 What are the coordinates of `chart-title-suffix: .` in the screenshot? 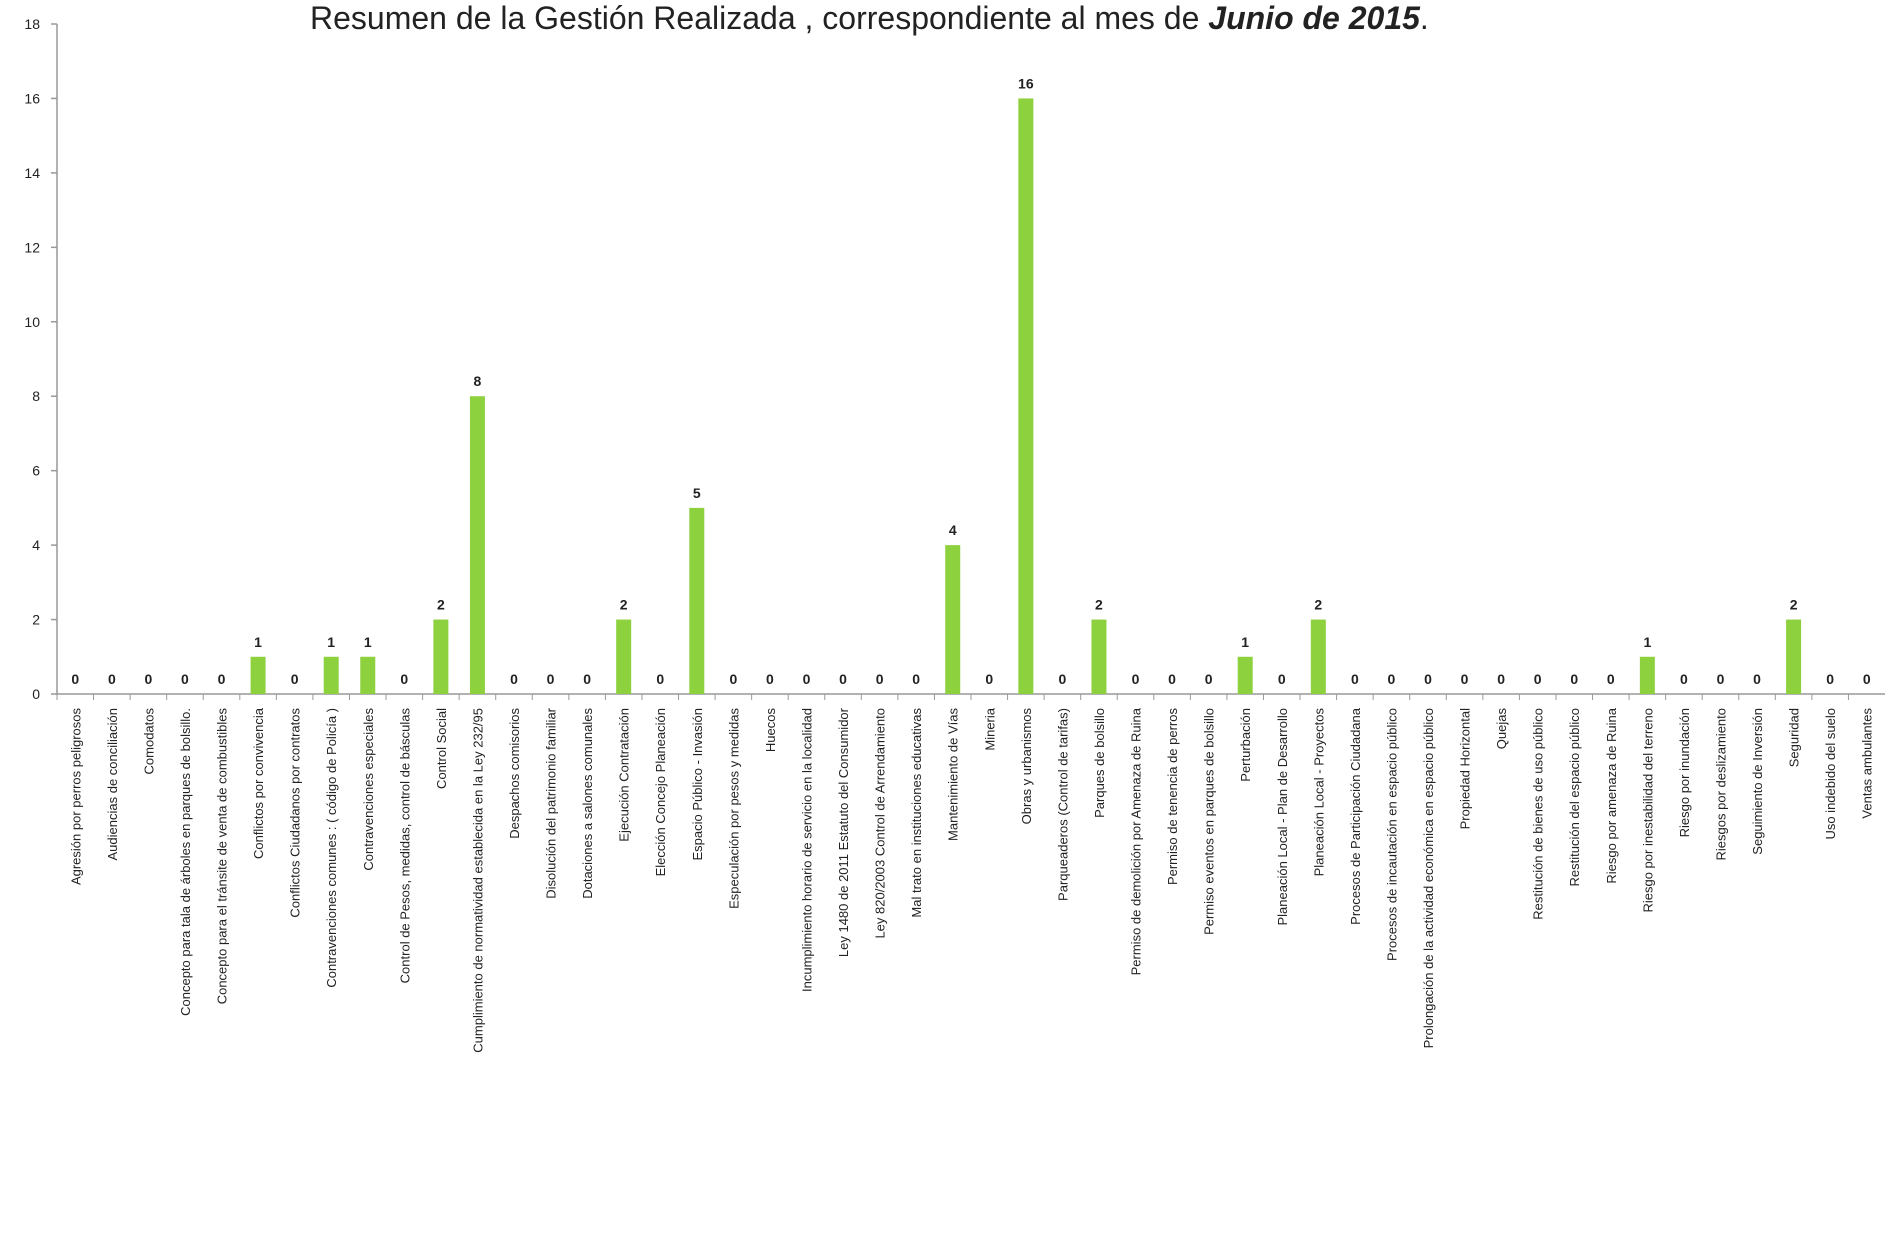 It's located at (1424, 18).